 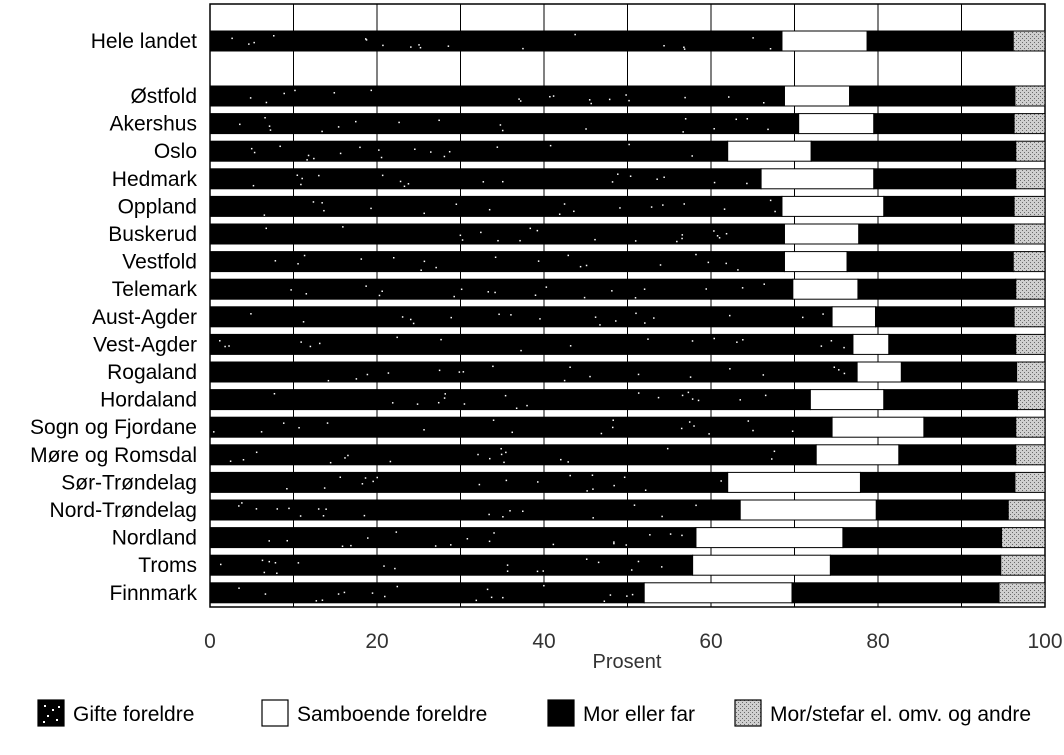 I want to click on category-label: Hele landet, so click(x=144, y=41).